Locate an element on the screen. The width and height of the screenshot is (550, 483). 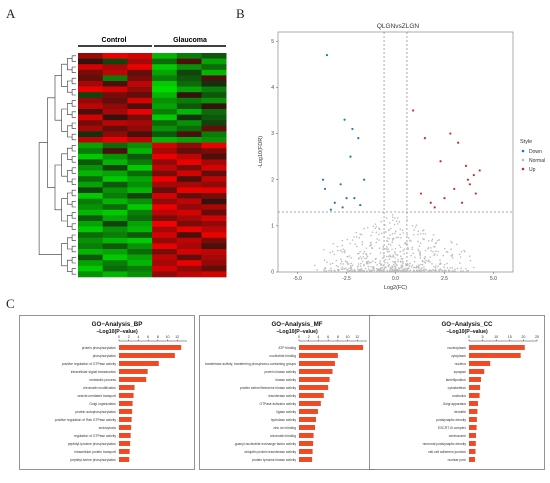
category-label: ligase activity is located at coordinates (286, 412).